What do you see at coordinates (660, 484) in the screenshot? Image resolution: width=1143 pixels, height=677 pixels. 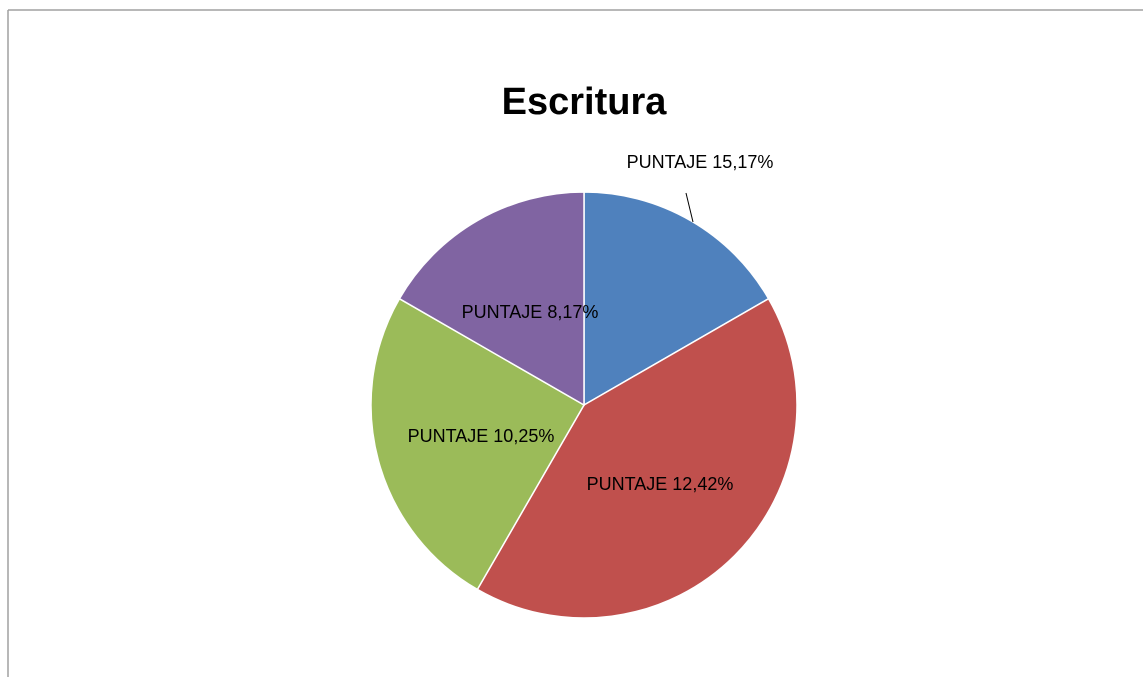 I see `data-label: PUNTAJE 12,42%` at bounding box center [660, 484].